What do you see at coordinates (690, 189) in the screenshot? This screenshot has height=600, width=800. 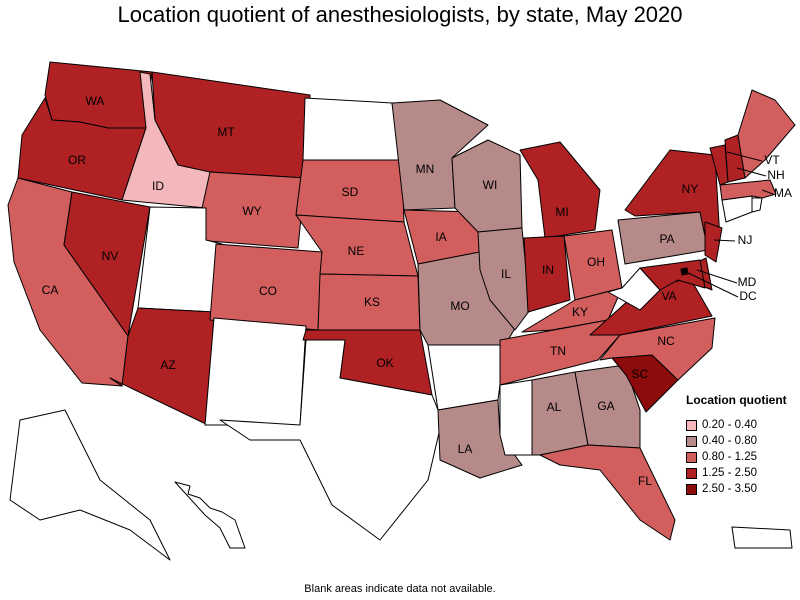 I see `state-label-ny: NY` at bounding box center [690, 189].